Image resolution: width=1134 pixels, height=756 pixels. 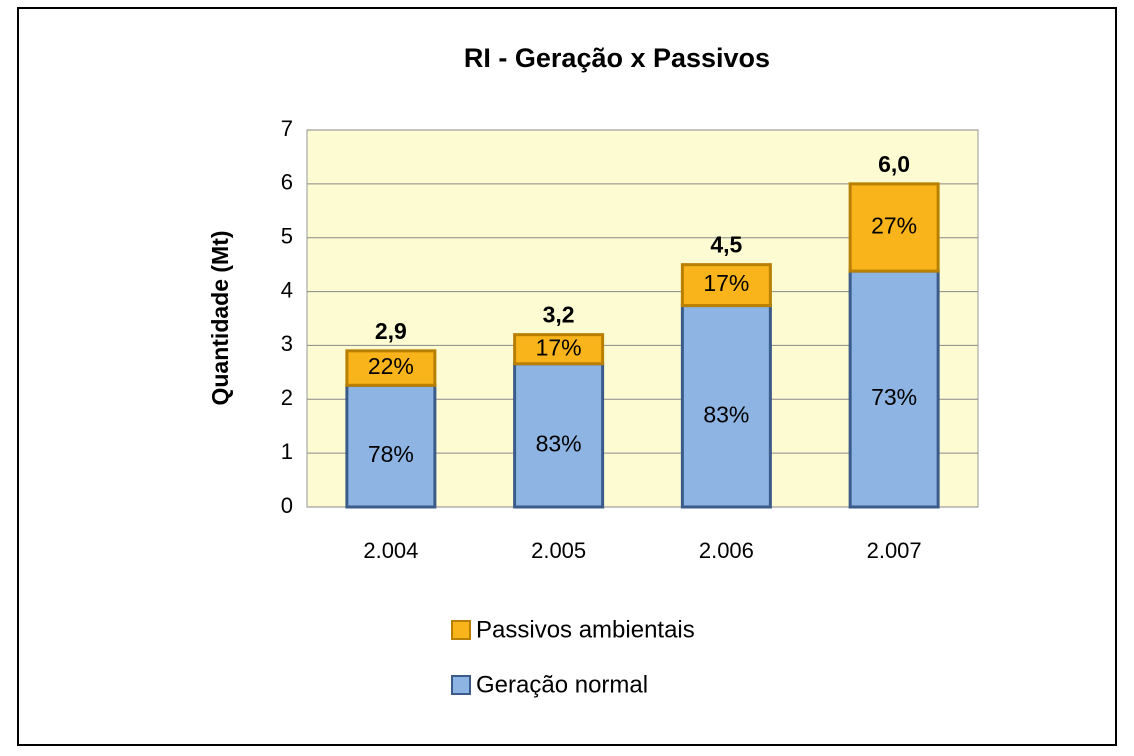 What do you see at coordinates (220, 317) in the screenshot?
I see `y-axis-label: Quantidade (Mt)` at bounding box center [220, 317].